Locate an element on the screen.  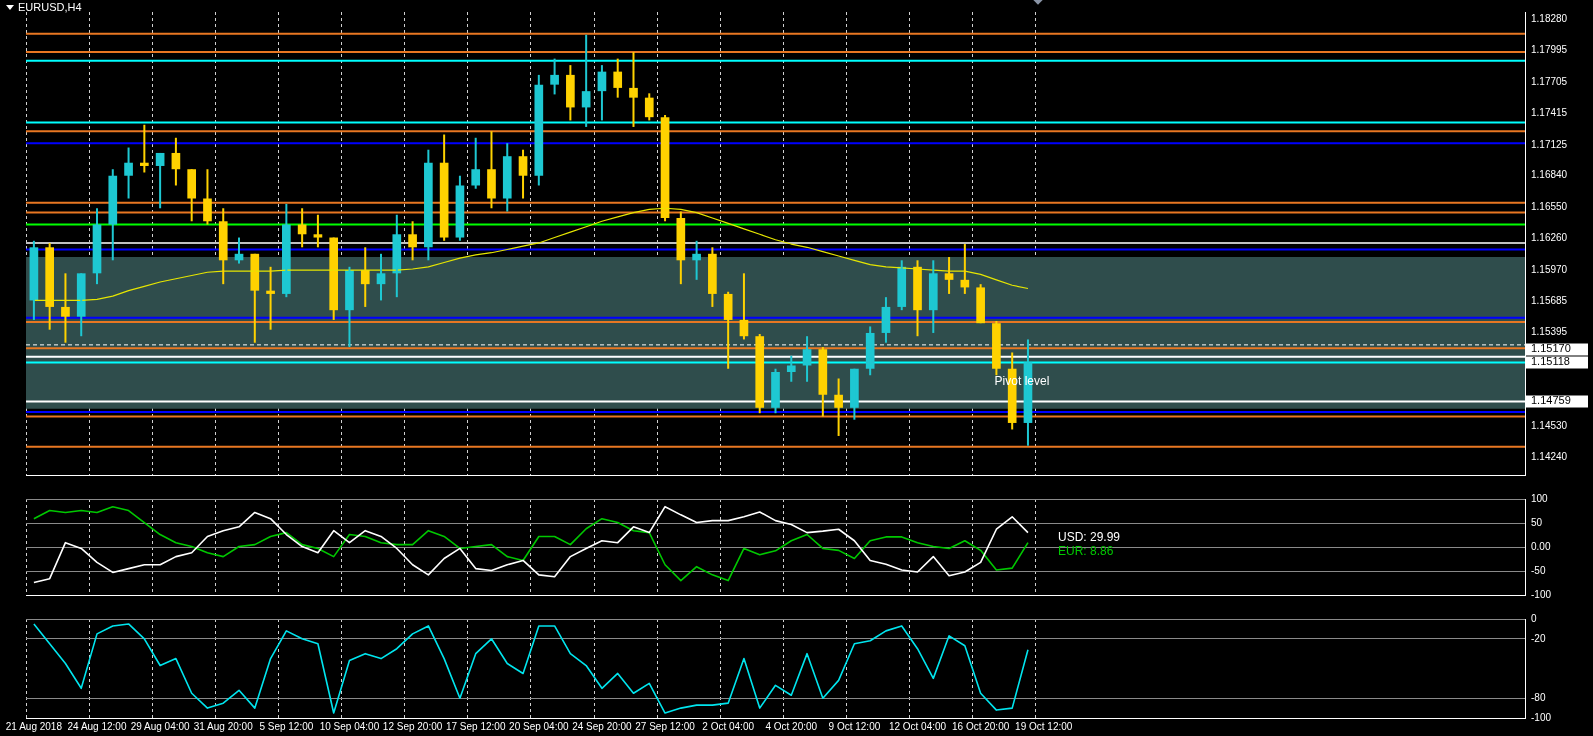
y-tick-label: 1.18280 is located at coordinates (1549, 19).